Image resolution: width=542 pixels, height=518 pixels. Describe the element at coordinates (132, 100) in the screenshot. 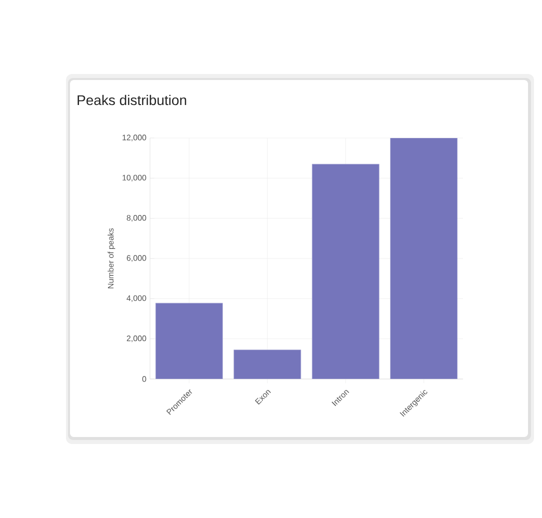

I see `chart-title: Peaks distribution` at that location.